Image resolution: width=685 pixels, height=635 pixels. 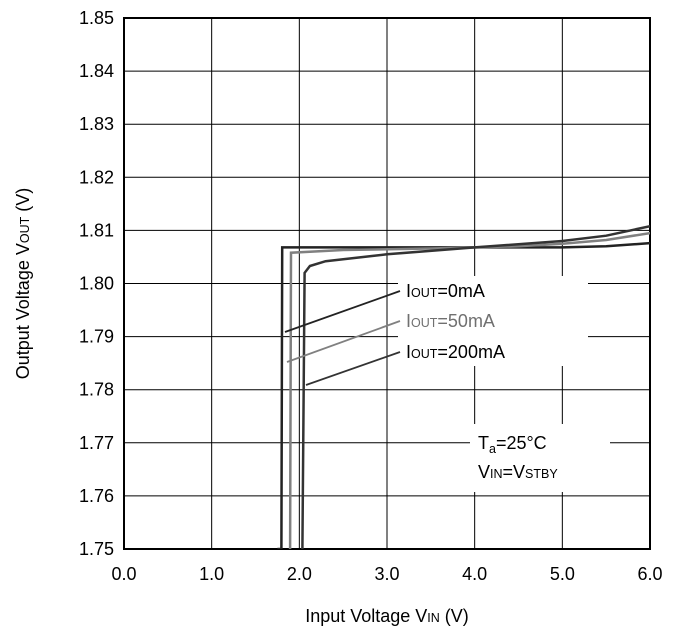 What do you see at coordinates (96, 443) in the screenshot?
I see `y-tick-label: 1.77` at bounding box center [96, 443].